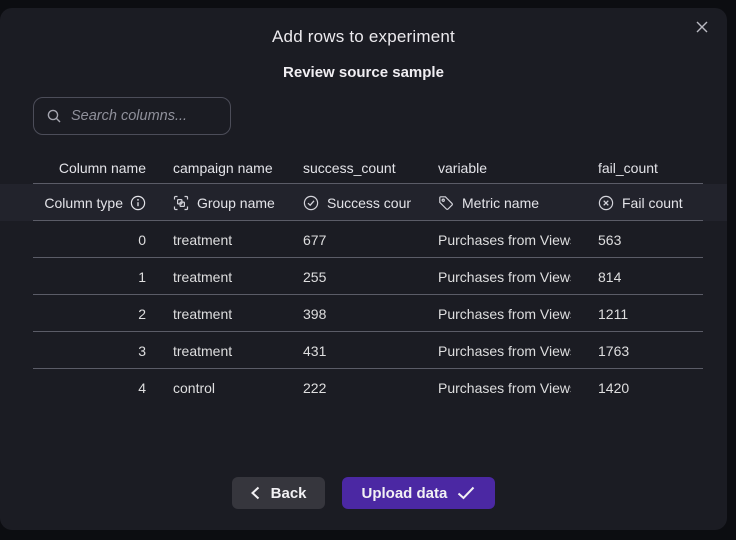 This screenshot has height=540, width=736. I want to click on group-icon, so click(181, 203).